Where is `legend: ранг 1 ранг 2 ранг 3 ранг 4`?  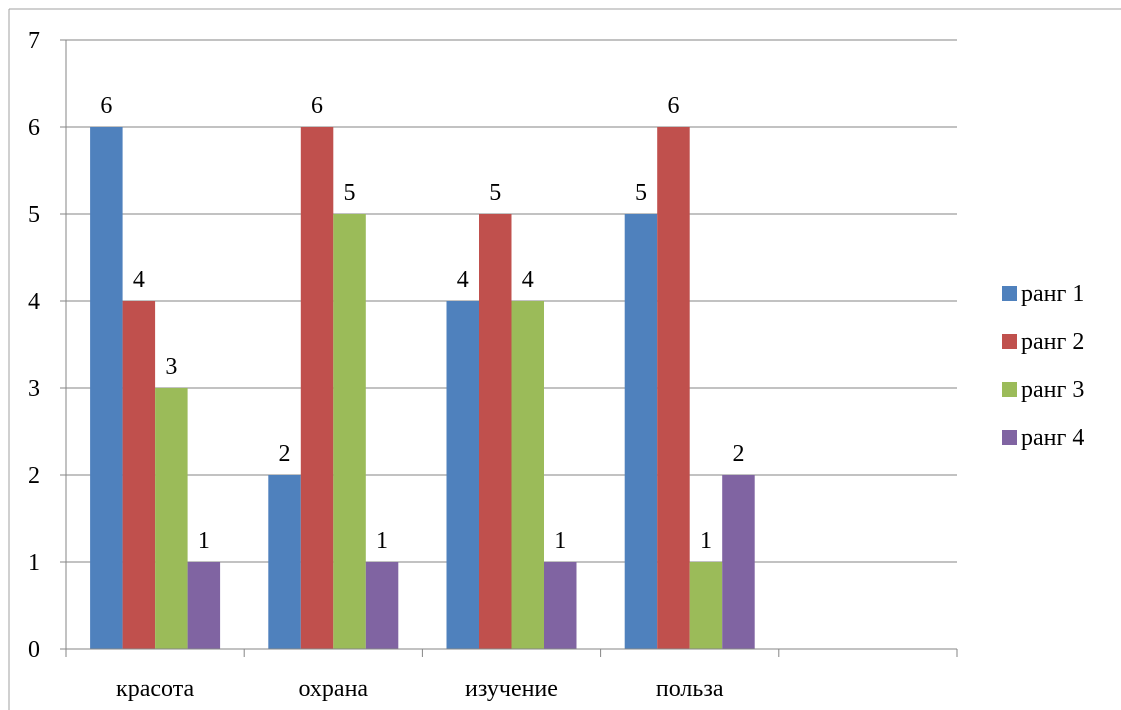 legend: ранг 1 ранг 2 ранг 3 ранг 4 is located at coordinates (1043, 366).